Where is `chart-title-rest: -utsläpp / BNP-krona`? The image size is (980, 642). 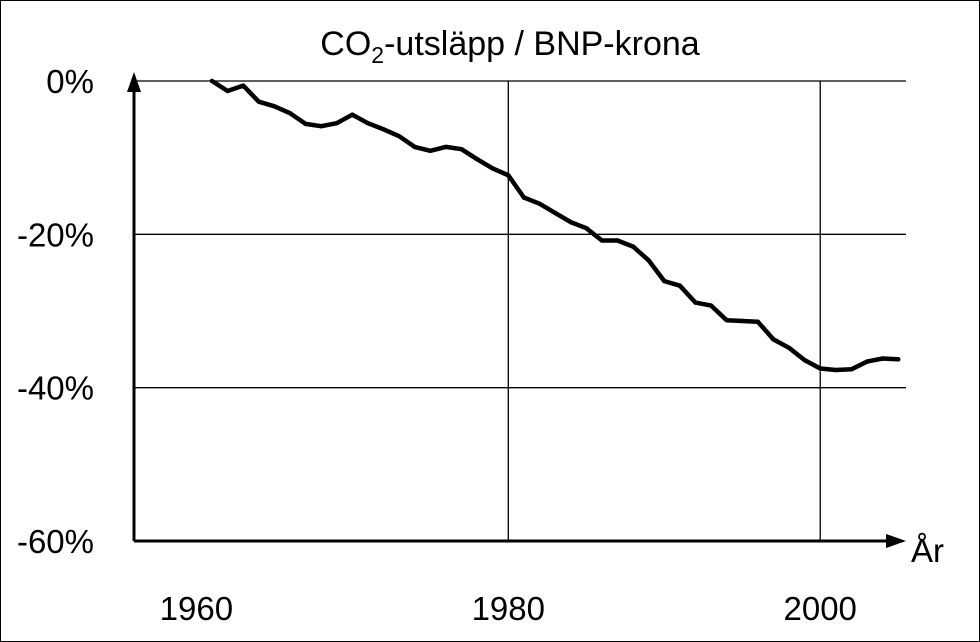
chart-title-rest: -utsläpp / BNP-krona is located at coordinates (542, 44).